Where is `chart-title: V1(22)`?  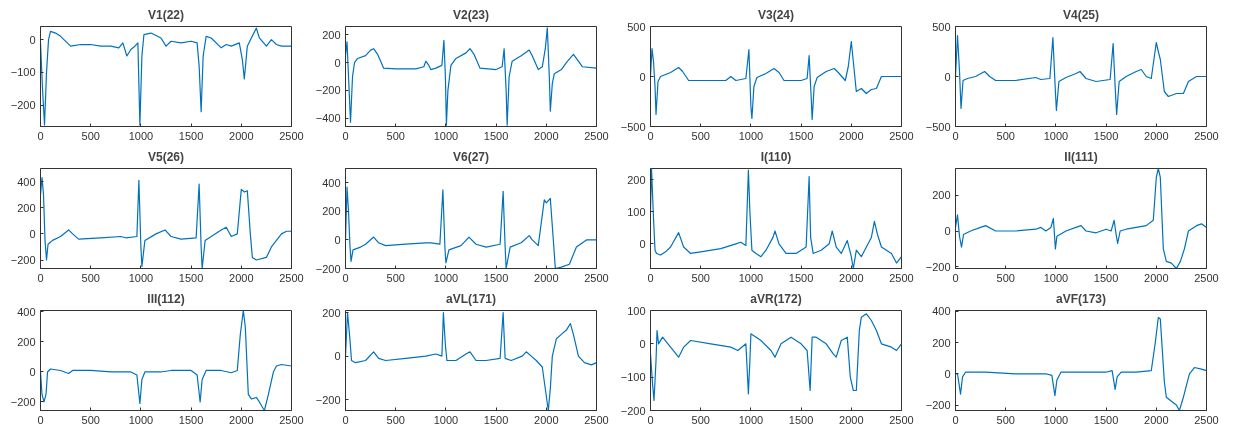
chart-title: V1(22) is located at coordinates (166, 14).